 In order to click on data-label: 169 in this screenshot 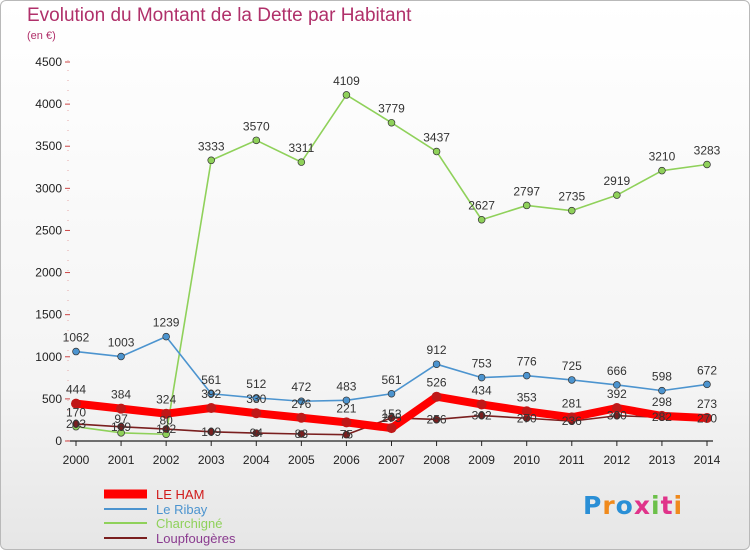, I will do `click(121, 427)`.